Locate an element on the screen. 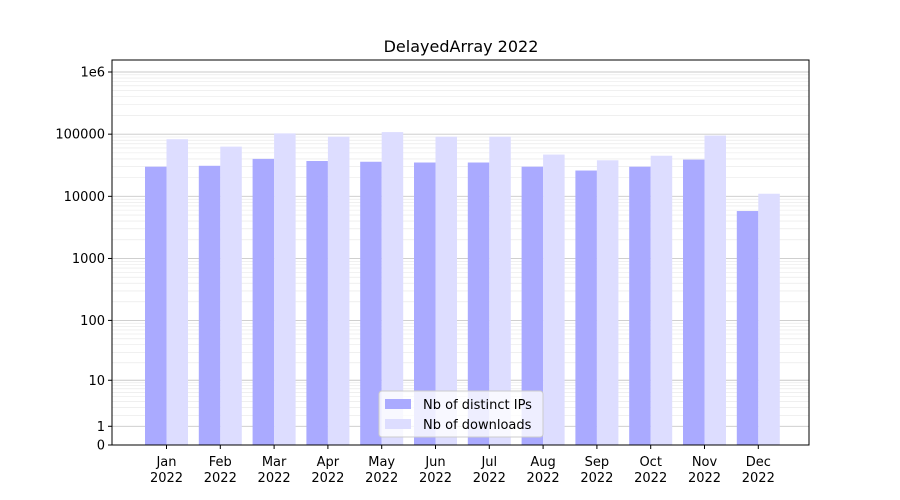 The height and width of the screenshot is (500, 900). y-tick-label-6: 100000 is located at coordinates (80, 135).